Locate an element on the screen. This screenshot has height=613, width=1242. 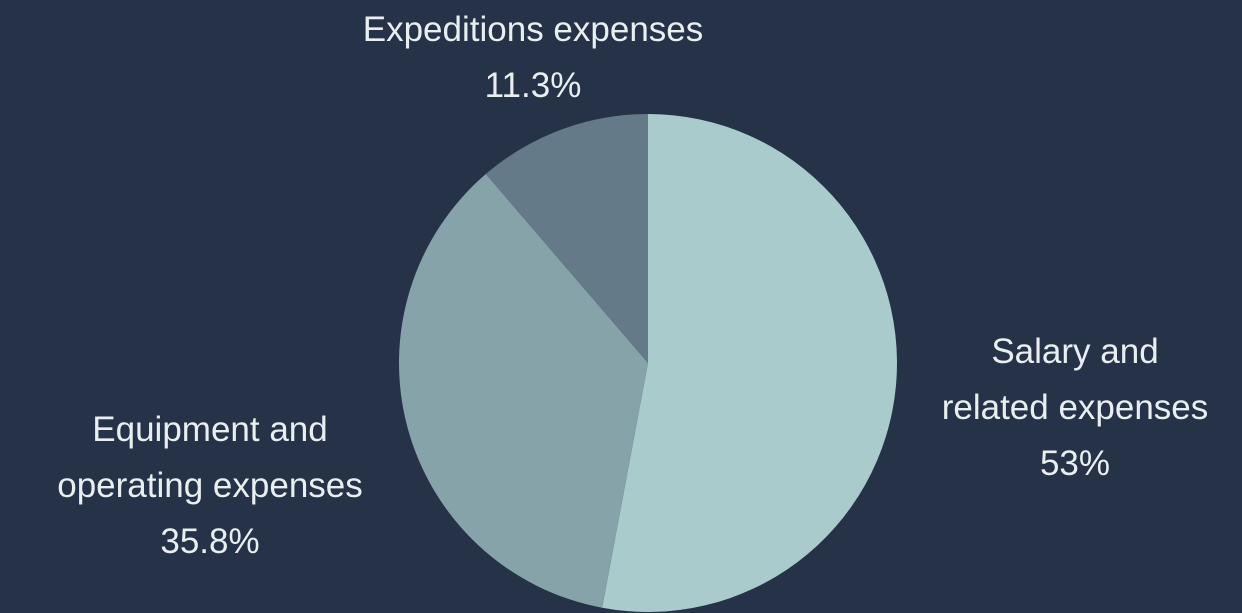
slice-label: Expeditions expenses 11.3% is located at coordinates (533, 58).